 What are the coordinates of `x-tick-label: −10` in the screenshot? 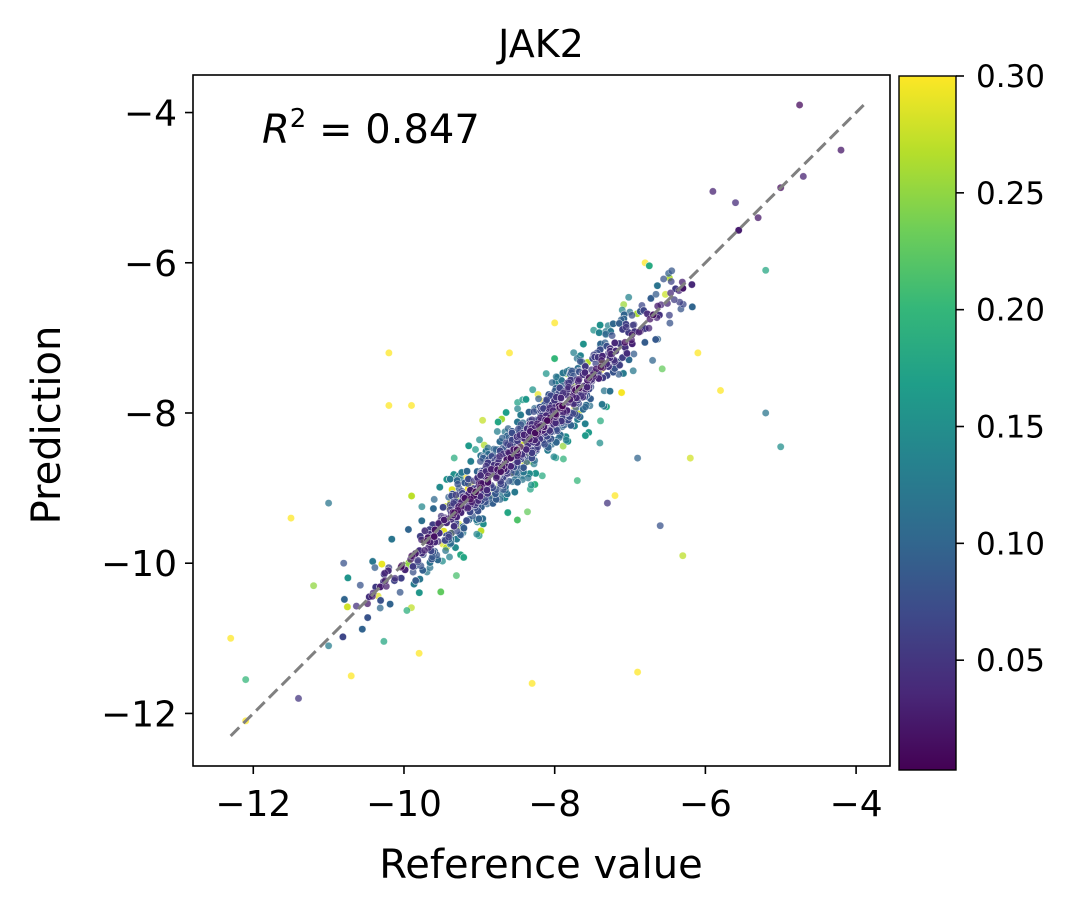 It's located at (404, 804).